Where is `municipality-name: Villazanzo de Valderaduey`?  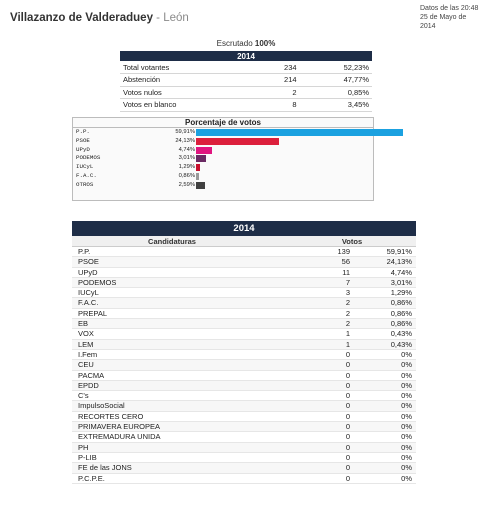 municipality-name: Villazanzo de Valderaduey is located at coordinates (81, 18).